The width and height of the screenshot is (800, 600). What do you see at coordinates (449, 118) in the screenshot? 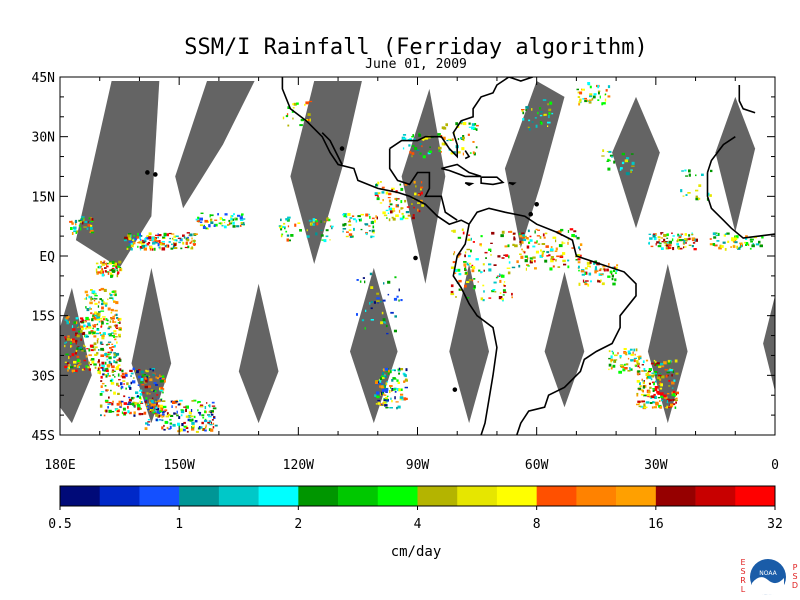
I see `coastline` at bounding box center [449, 118].